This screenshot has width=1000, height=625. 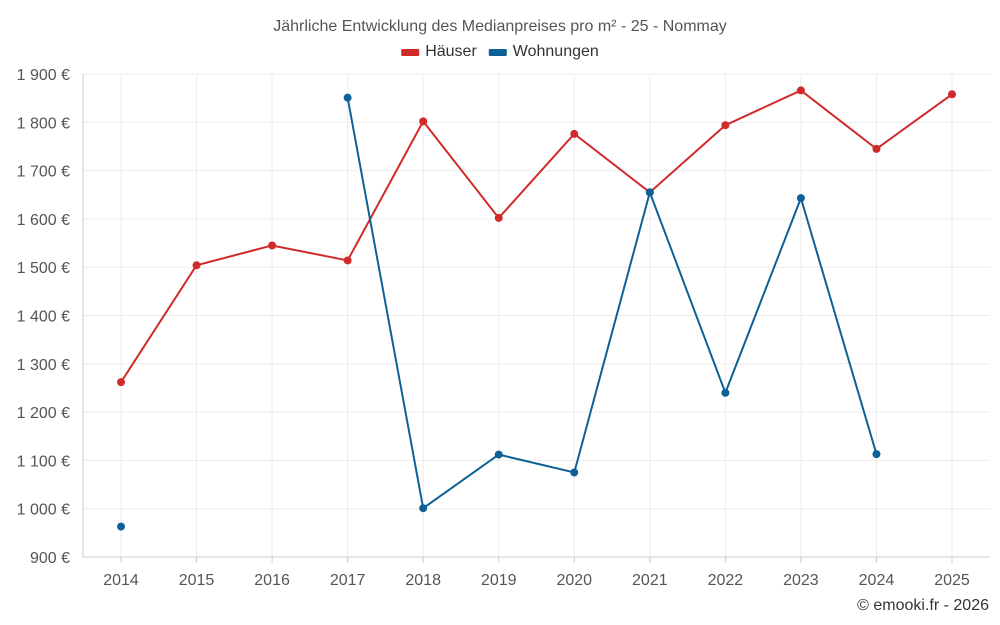 I want to click on y-tick-label: 1 000 €, so click(x=43, y=510).